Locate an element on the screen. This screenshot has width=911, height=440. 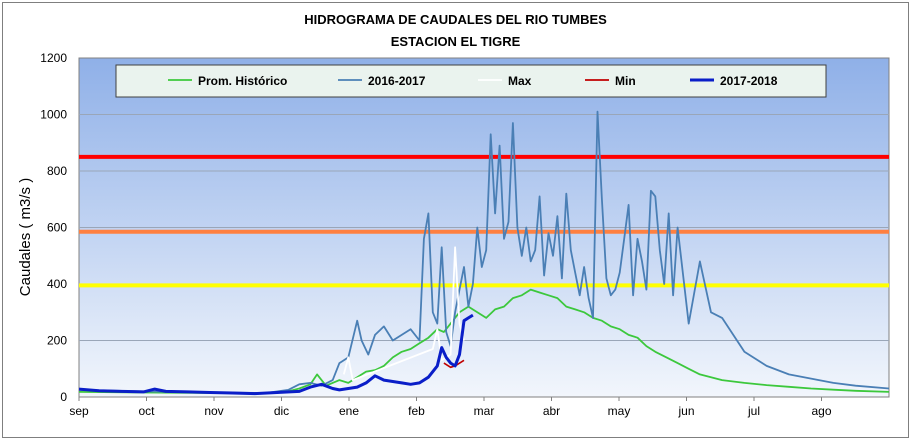
legend-label: Prom. Histórico is located at coordinates (242, 81).